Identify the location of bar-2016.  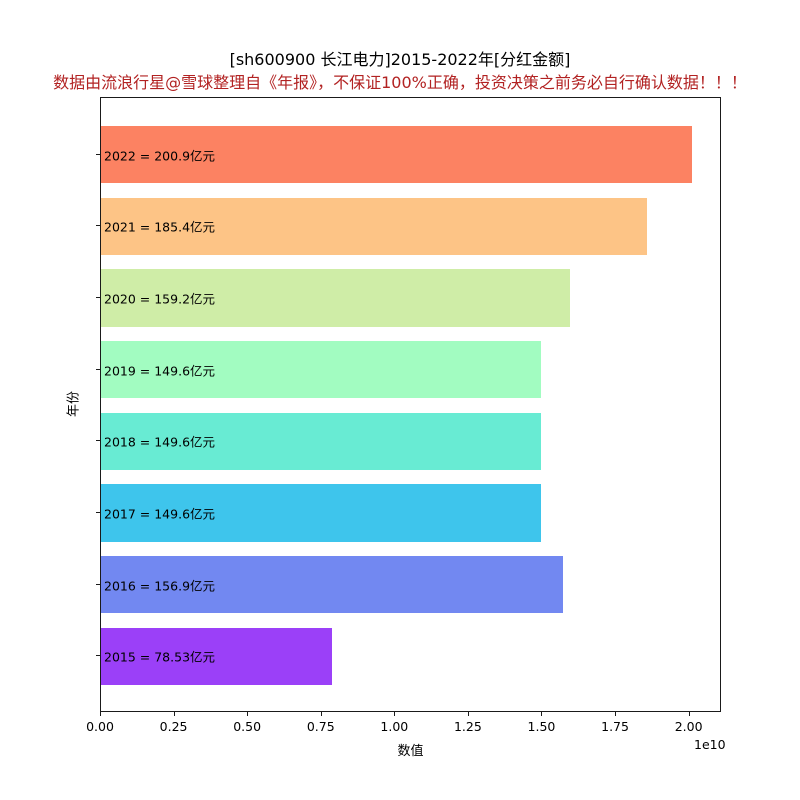
(332, 585).